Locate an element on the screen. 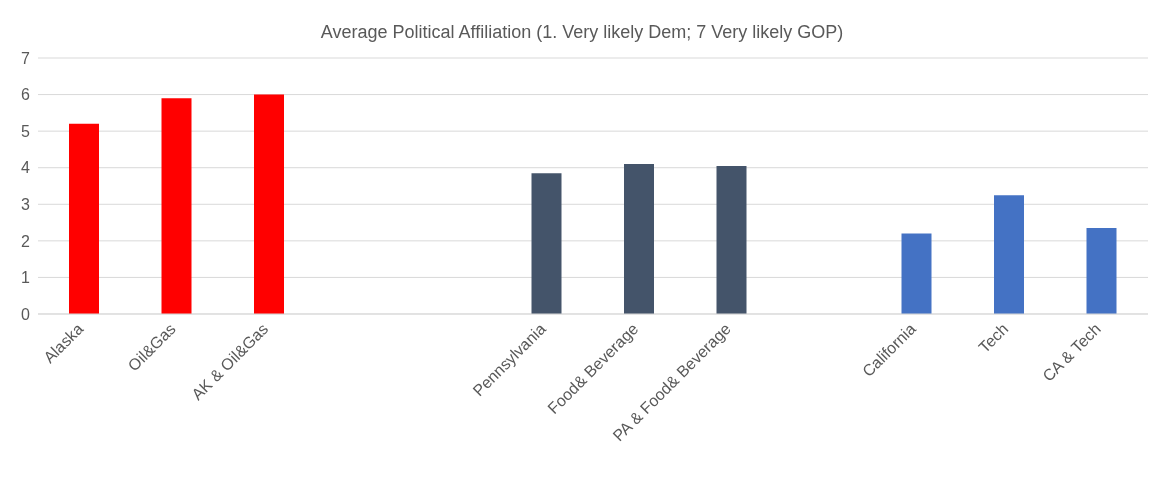  x-tick-label: Tech is located at coordinates (993, 338).